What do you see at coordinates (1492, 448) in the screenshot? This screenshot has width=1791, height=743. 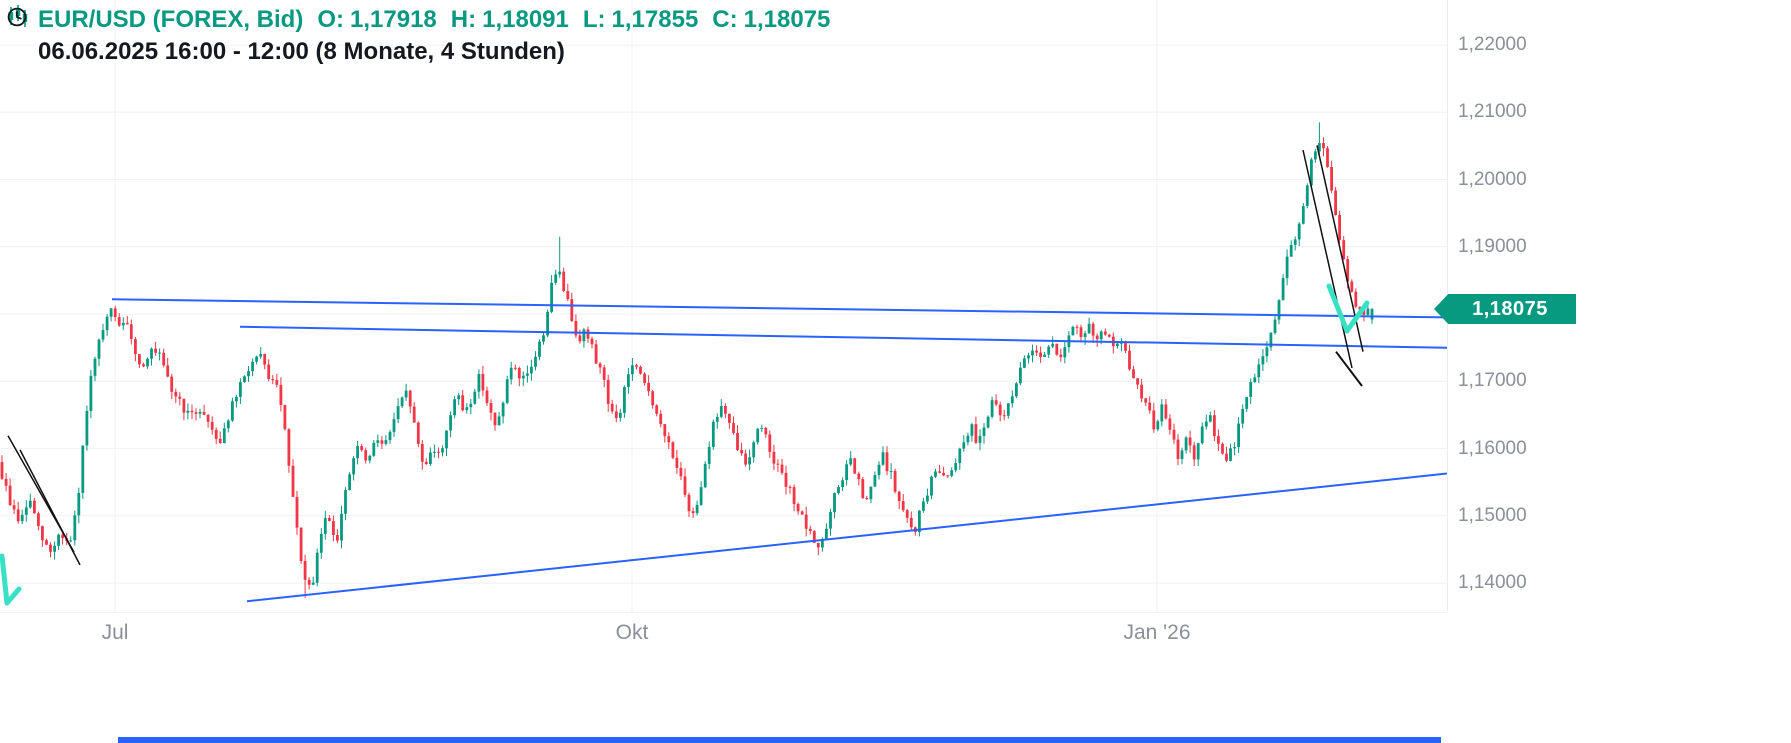 I see `price-tick-label: 1,16000` at bounding box center [1492, 448].